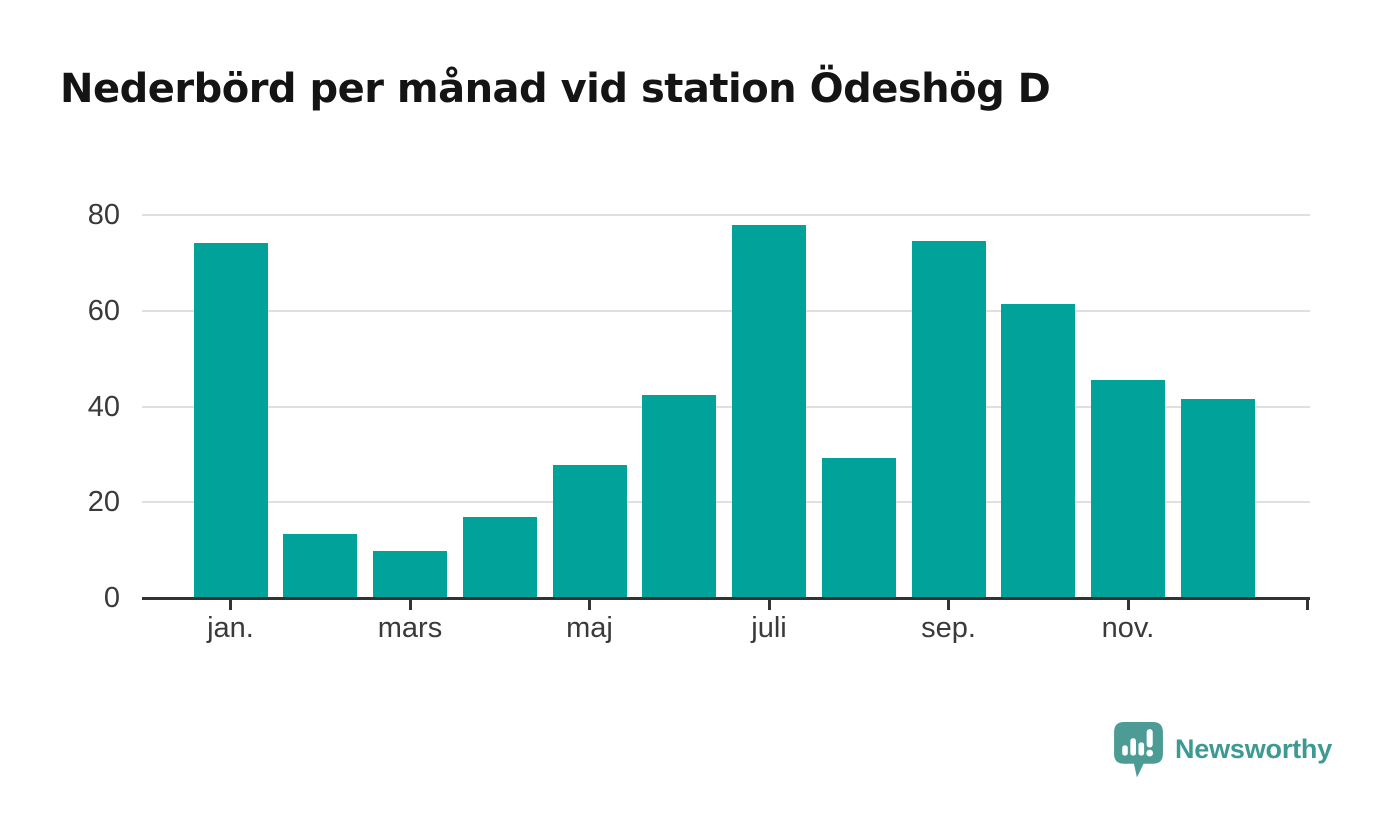 The height and width of the screenshot is (831, 1400). I want to click on y-axis-label-40: 40, so click(103, 406).